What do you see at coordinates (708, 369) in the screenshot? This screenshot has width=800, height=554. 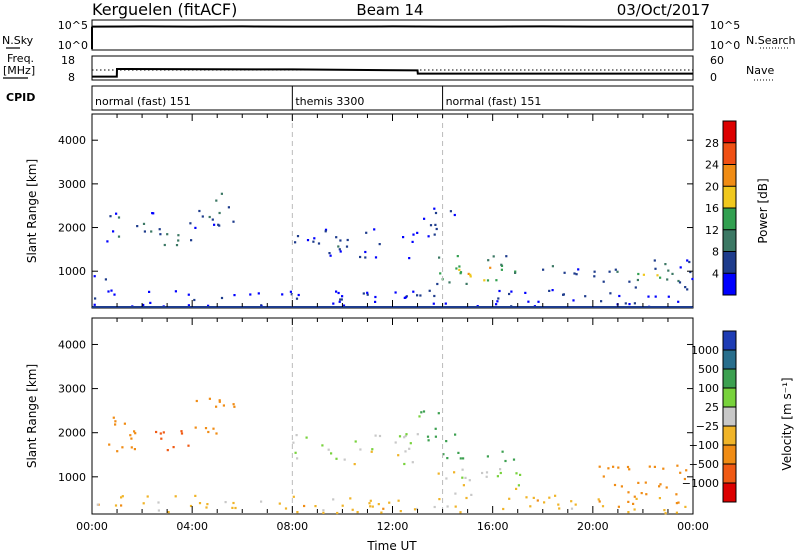 I see `velocity-colorbar-tick-label: 500` at bounding box center [708, 369].